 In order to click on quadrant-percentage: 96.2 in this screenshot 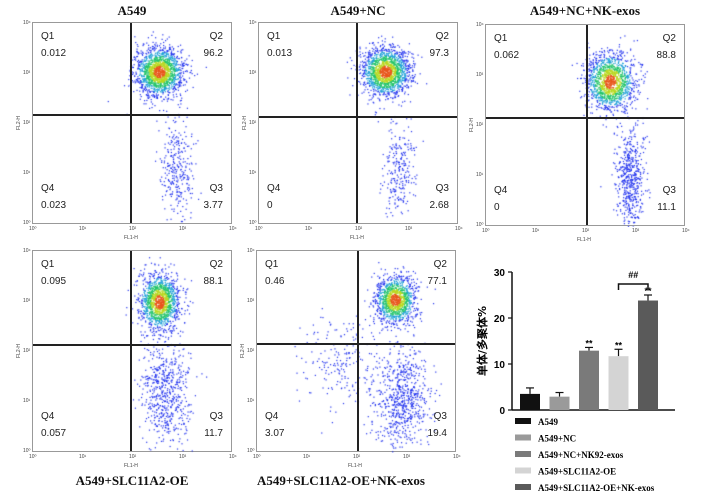, I will do `click(213, 53)`.